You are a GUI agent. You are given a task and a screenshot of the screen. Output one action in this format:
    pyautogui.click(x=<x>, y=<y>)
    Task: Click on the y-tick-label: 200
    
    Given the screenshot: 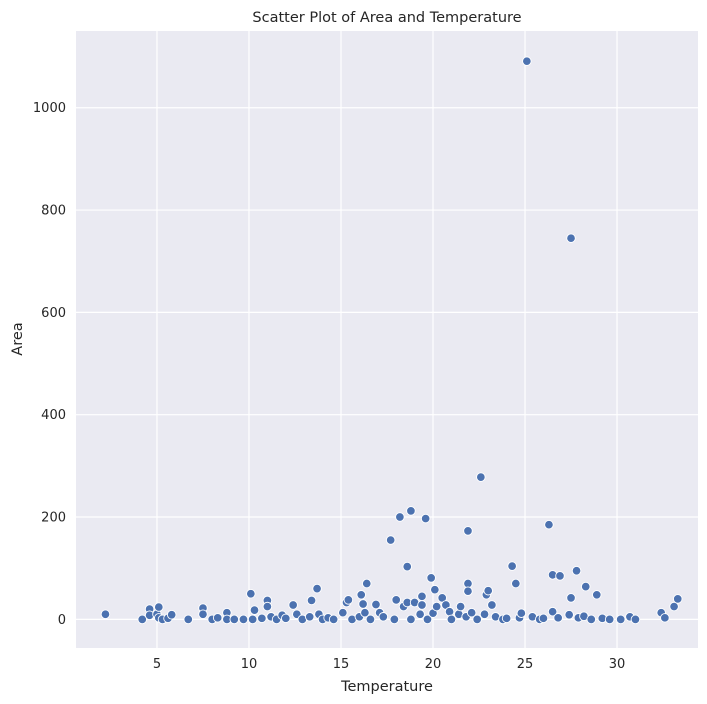 What is the action you would take?
    pyautogui.click(x=53, y=518)
    